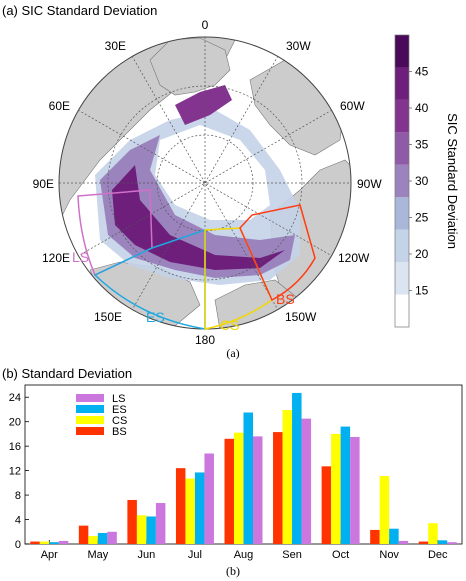  What do you see at coordinates (422, 145) in the screenshot?
I see `colorbar-tick-label: 35` at bounding box center [422, 145].